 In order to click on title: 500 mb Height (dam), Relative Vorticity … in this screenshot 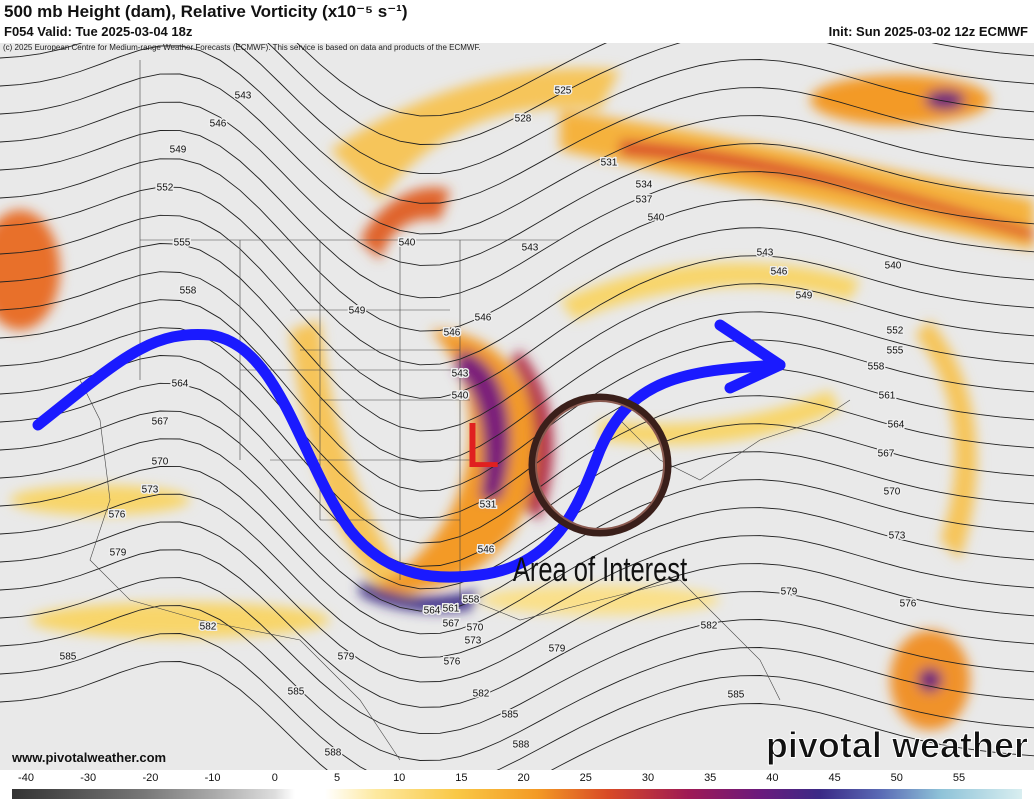, I will do `click(206, 11)`.